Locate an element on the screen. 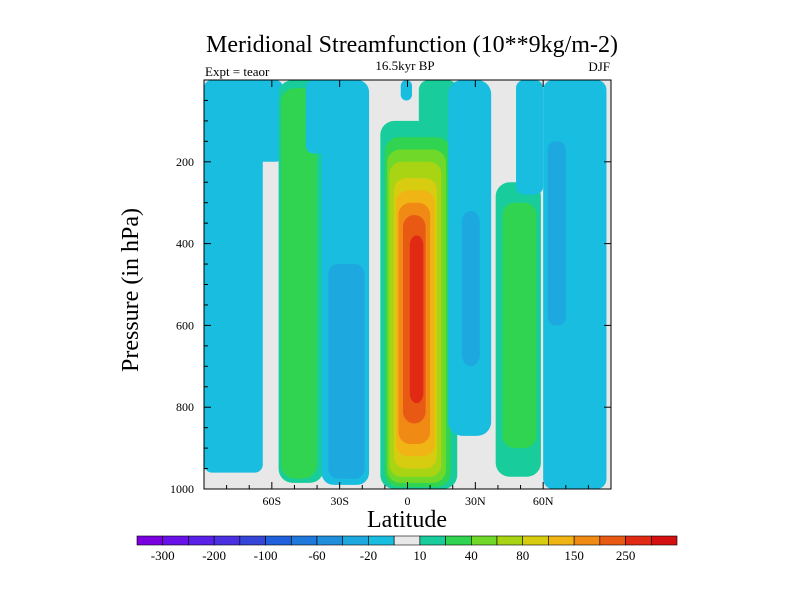  y-tick-label: 200 is located at coordinates (185, 162).